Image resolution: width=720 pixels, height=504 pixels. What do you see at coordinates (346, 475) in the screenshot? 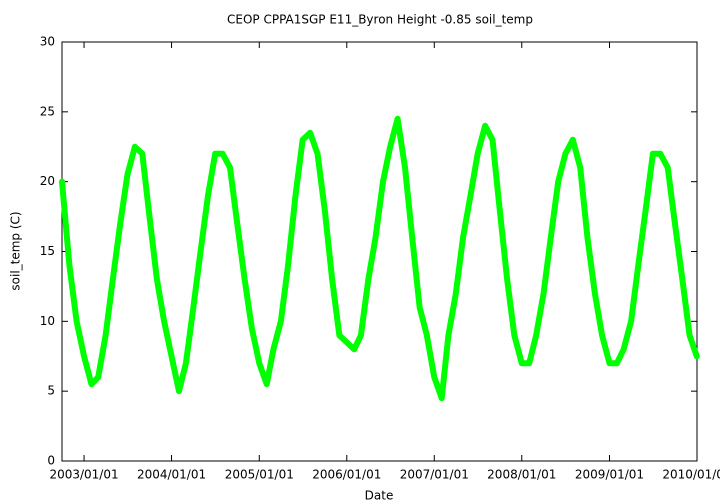
I see `x-tick-label: 2006/01/01` at bounding box center [346, 475].